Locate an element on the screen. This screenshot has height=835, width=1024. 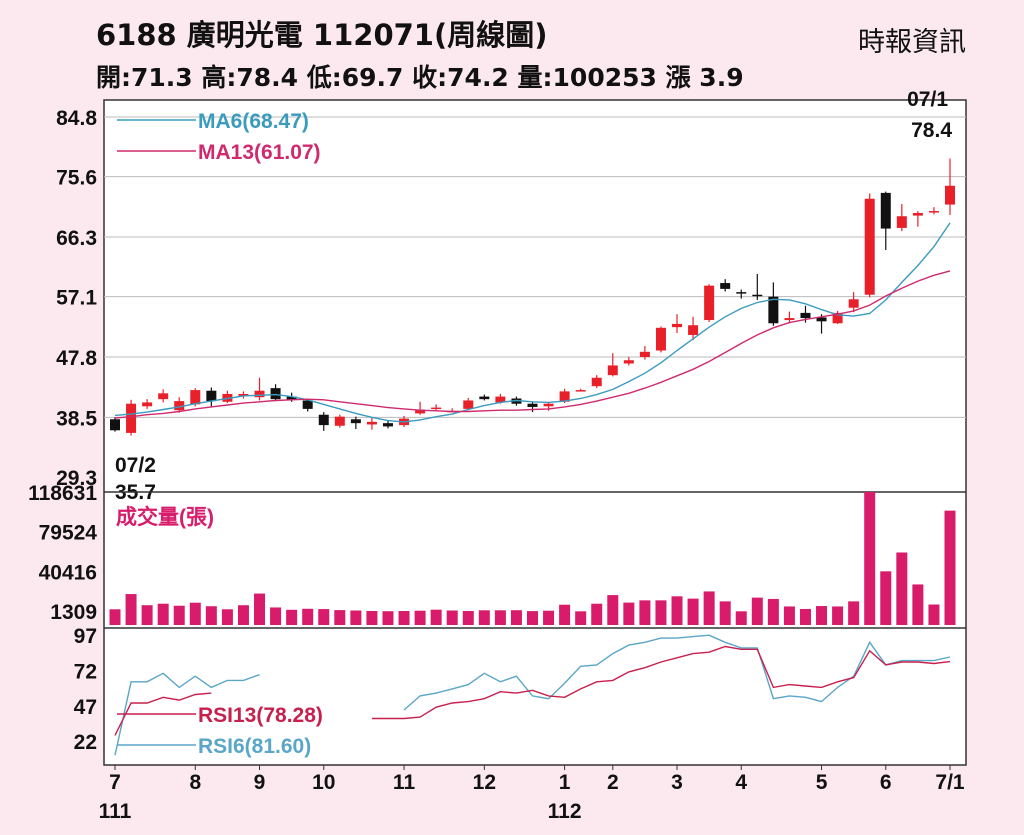
volume-y-tick: 118631 is located at coordinates (62, 493).